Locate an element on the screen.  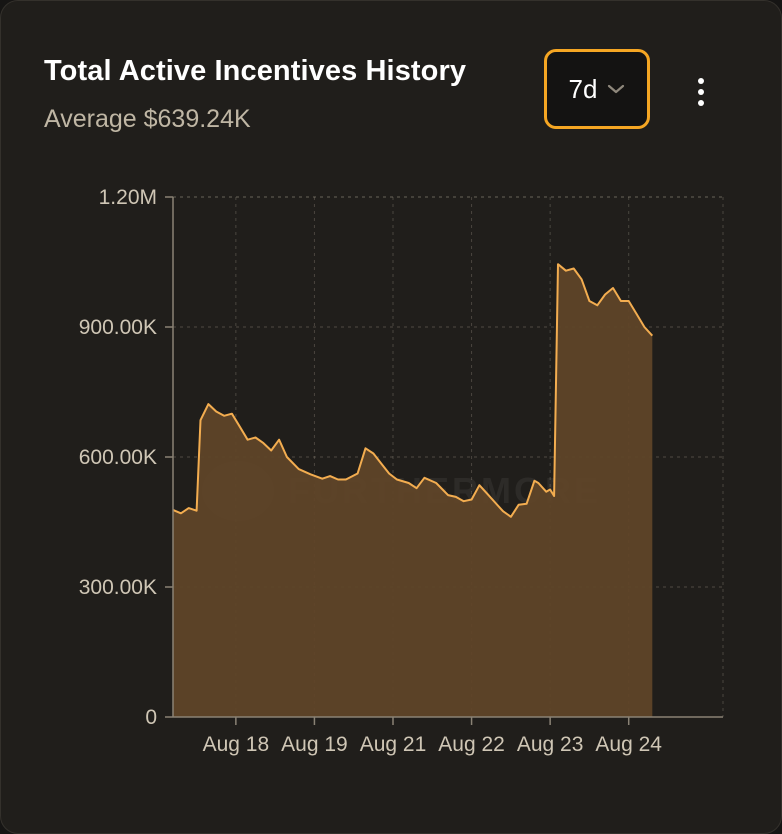
vertical-dots-icon is located at coordinates (701, 81).